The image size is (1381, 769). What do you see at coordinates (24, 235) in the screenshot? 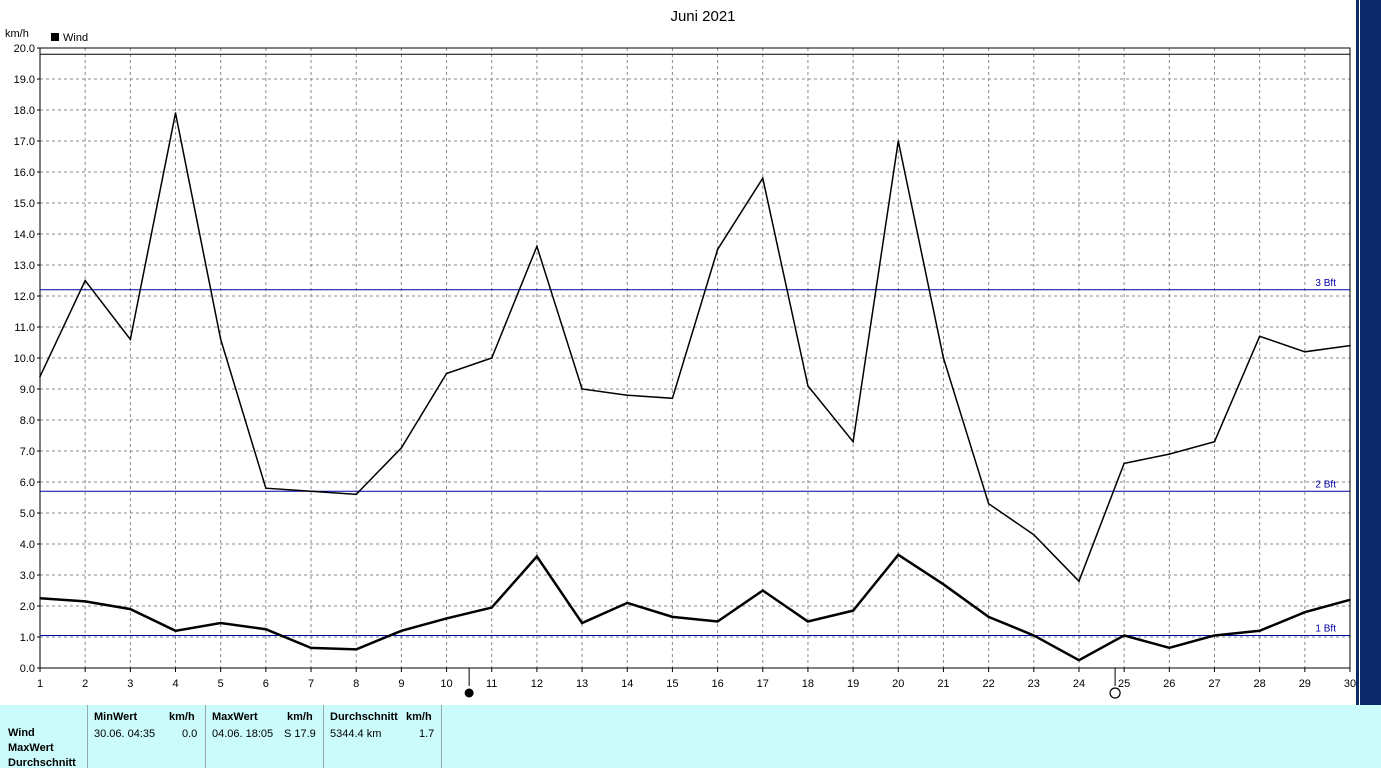
I see `y-tick-label: 14.0` at bounding box center [24, 235].